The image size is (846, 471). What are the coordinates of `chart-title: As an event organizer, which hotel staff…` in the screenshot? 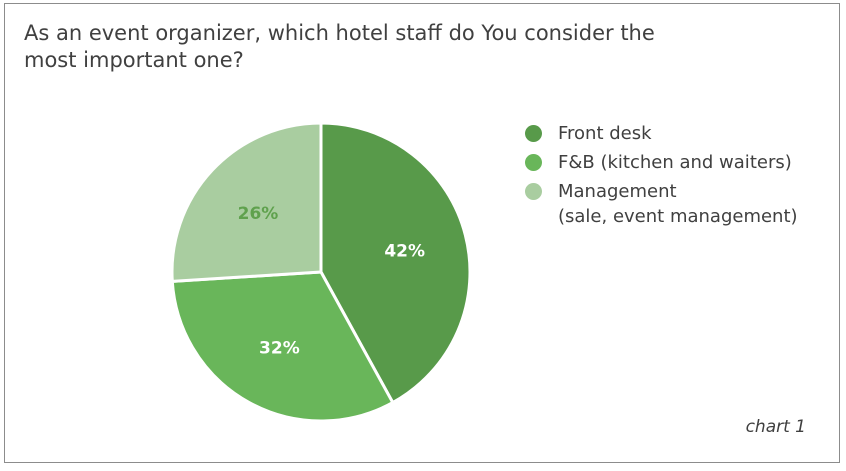 It's located at (339, 46).